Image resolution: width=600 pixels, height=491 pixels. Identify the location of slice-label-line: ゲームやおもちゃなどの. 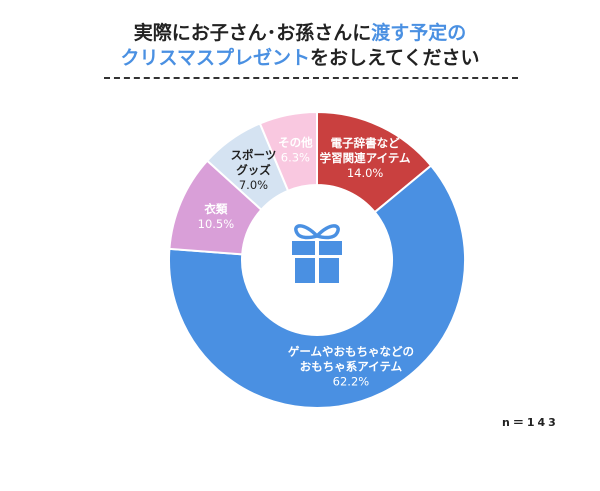
(351, 352).